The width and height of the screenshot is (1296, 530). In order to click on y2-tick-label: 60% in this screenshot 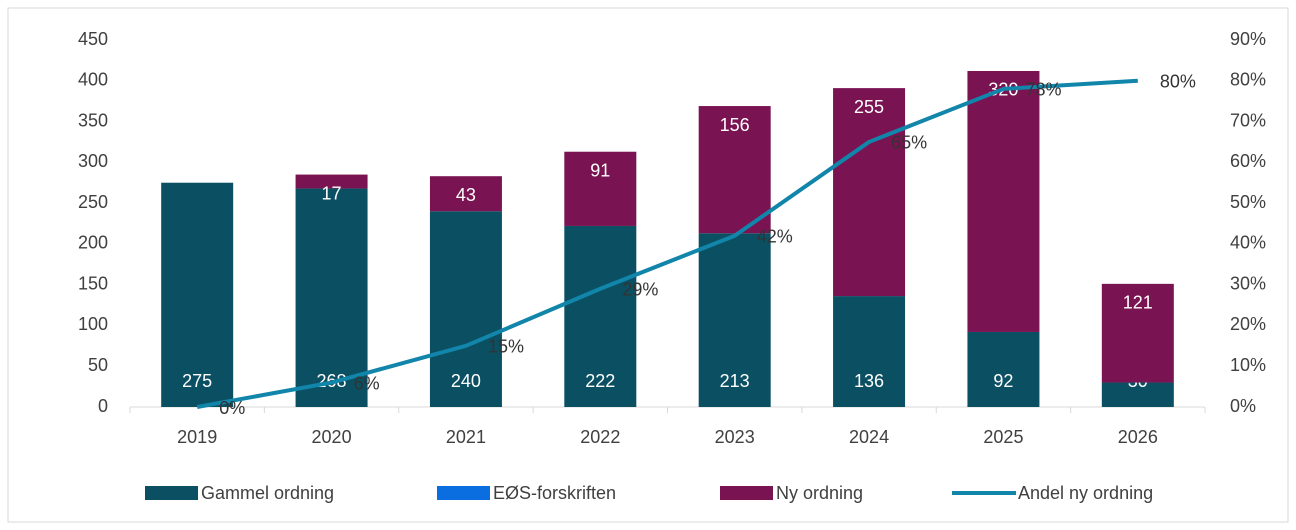, I will do `click(1248, 161)`.